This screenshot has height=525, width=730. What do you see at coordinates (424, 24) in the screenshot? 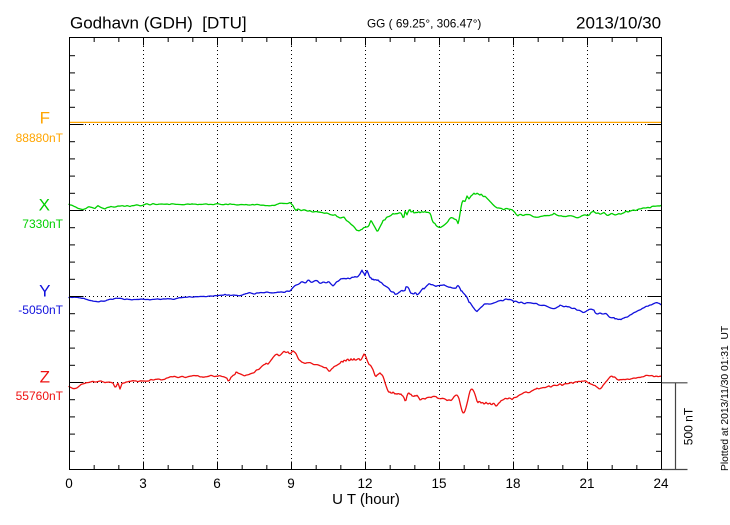
I see `svg-text: GG ( 69.25°, 306.47°)` at bounding box center [424, 24].